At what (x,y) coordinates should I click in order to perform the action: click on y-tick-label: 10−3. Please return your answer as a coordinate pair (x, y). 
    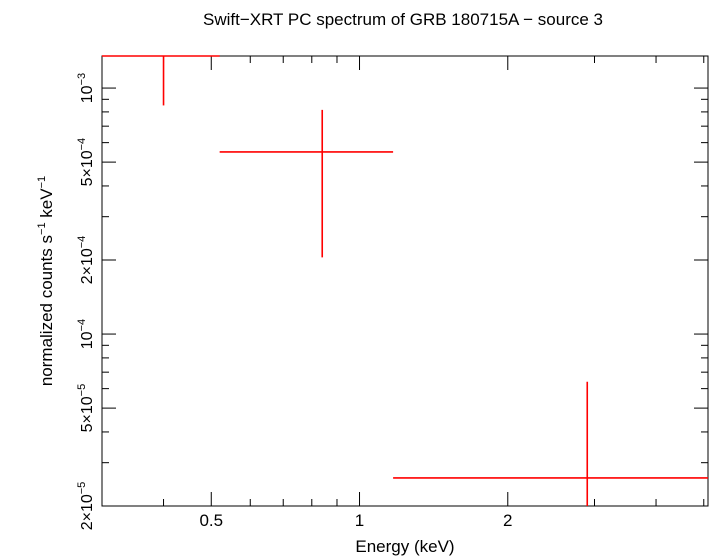
    Looking at the image, I should click on (86, 88).